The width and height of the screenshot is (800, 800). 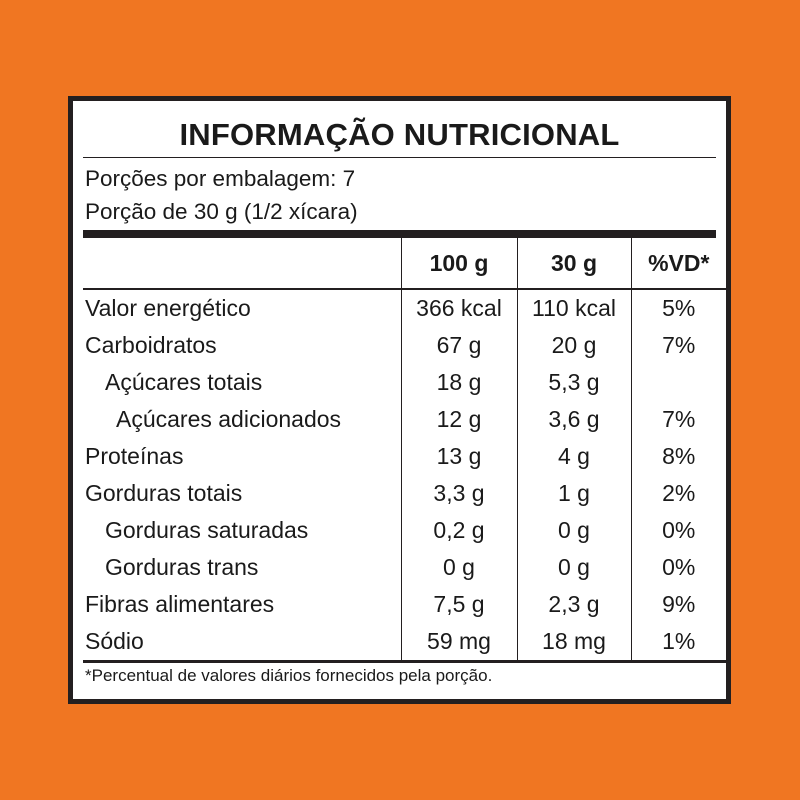 I want to click on value-per-serving: 18 mg, so click(x=573, y=642).